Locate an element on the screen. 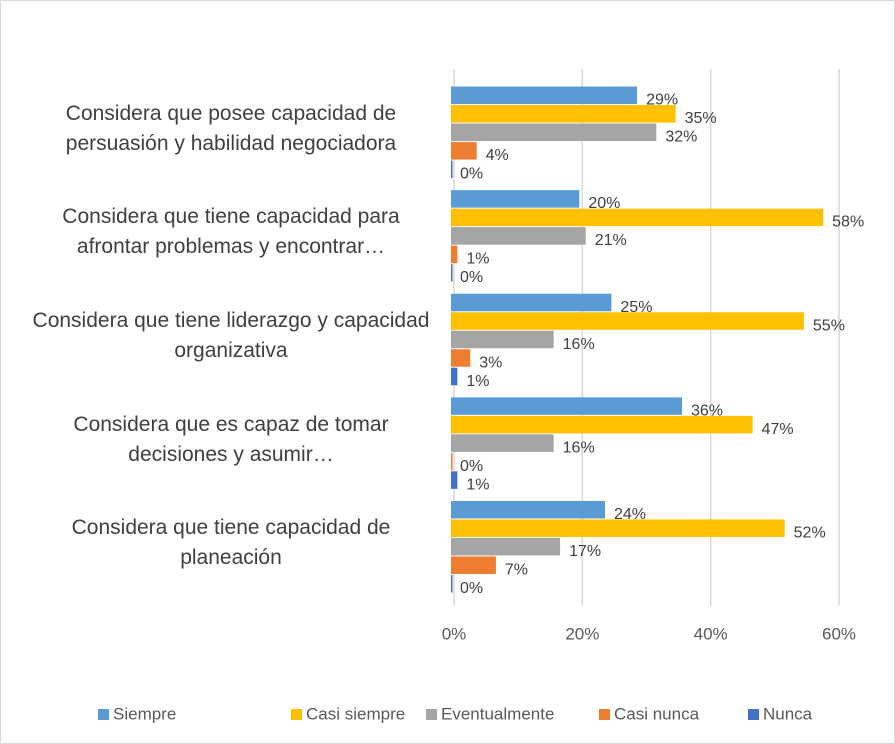 This screenshot has width=895, height=744. data-label: 58% is located at coordinates (848, 222).